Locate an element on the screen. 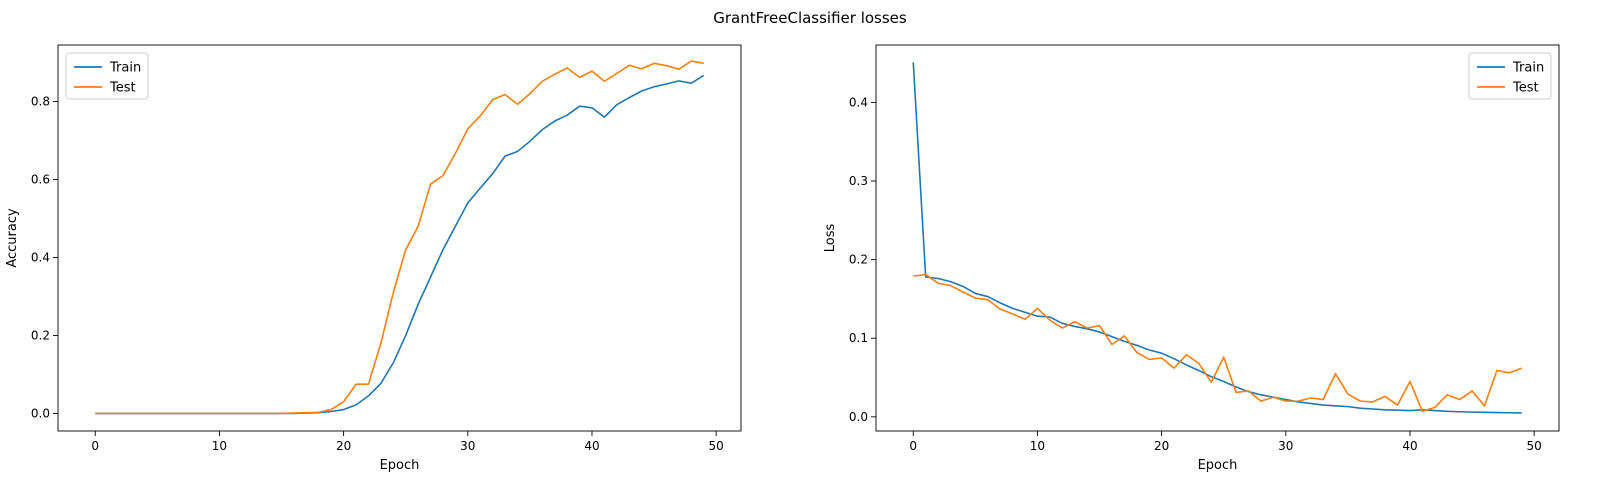 Image resolution: width=1621 pixels, height=498 pixels. y-tick-label: 0.6 is located at coordinates (40, 180).